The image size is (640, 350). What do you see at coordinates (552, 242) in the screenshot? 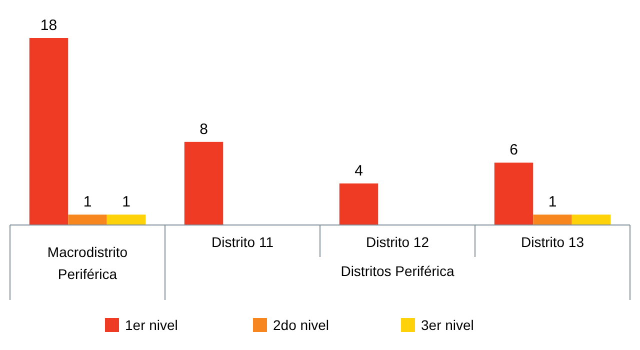
I see `x-tick-label: Distrito 13` at bounding box center [552, 242].